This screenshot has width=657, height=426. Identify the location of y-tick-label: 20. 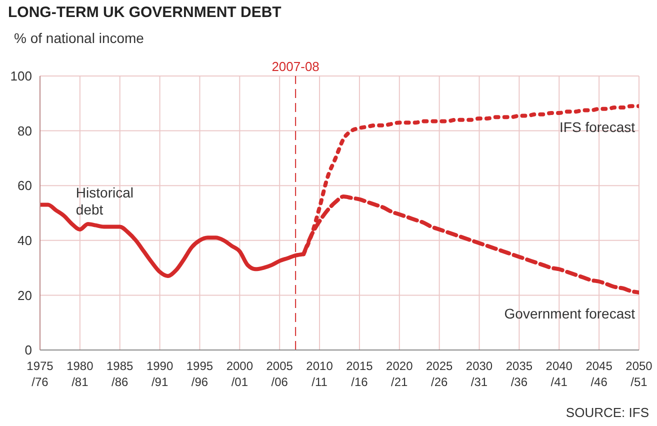
(25, 295).